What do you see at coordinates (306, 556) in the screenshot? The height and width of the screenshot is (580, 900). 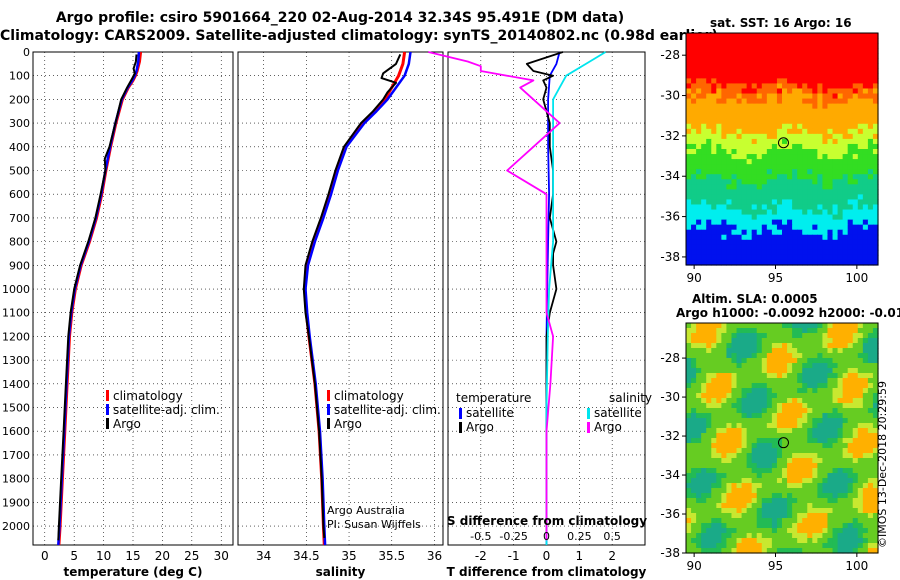 I see `x-tick-label: 34.5` at bounding box center [306, 556].